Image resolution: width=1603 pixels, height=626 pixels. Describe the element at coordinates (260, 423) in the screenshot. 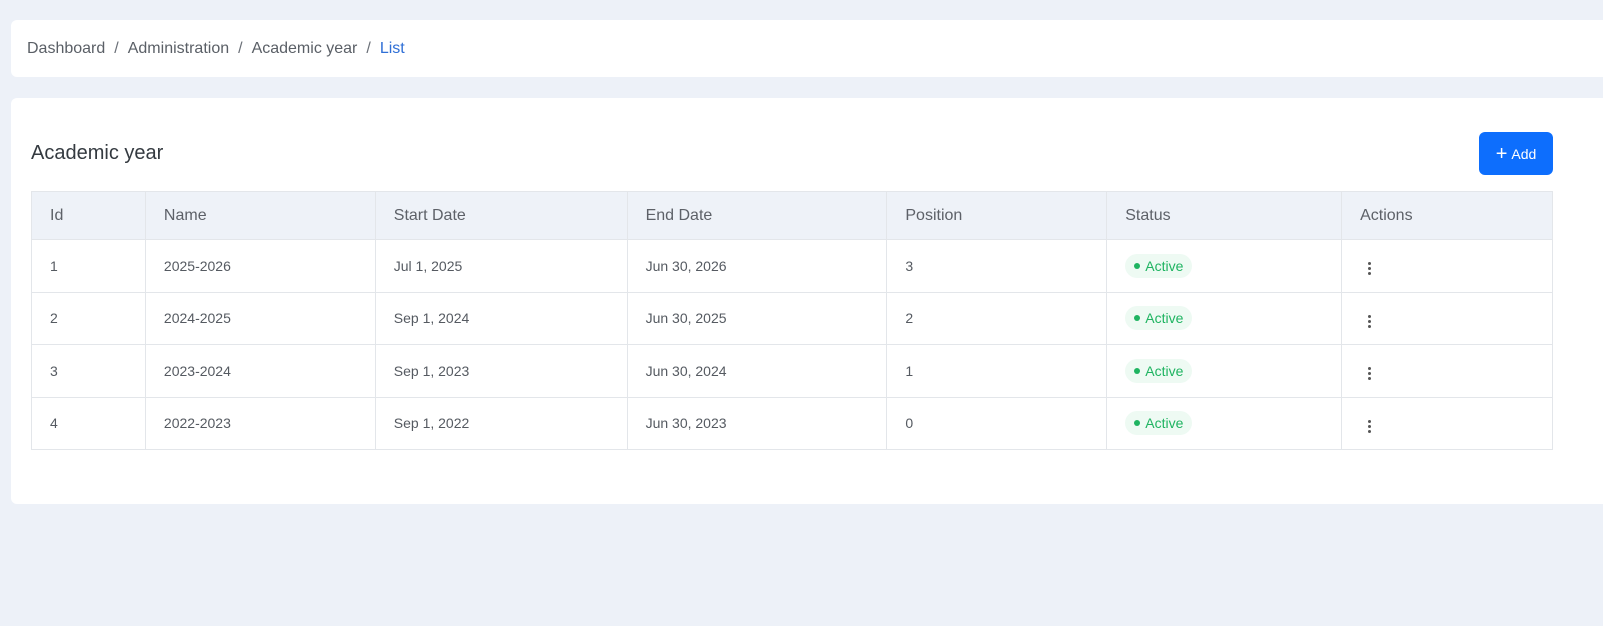

I see `cell-name: 2022-2023` at that location.